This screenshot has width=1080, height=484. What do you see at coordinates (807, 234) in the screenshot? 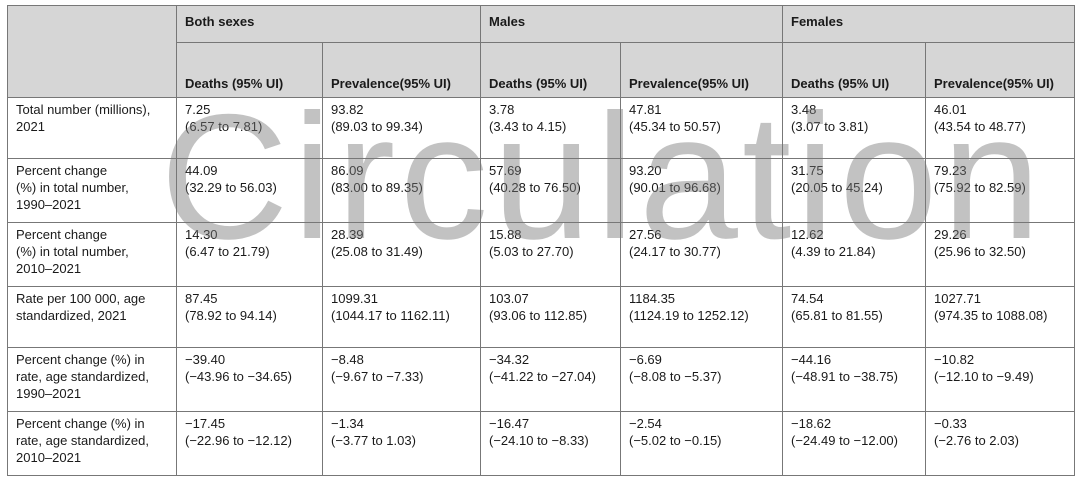
I see `cell-estimate: 12.62` at bounding box center [807, 234].